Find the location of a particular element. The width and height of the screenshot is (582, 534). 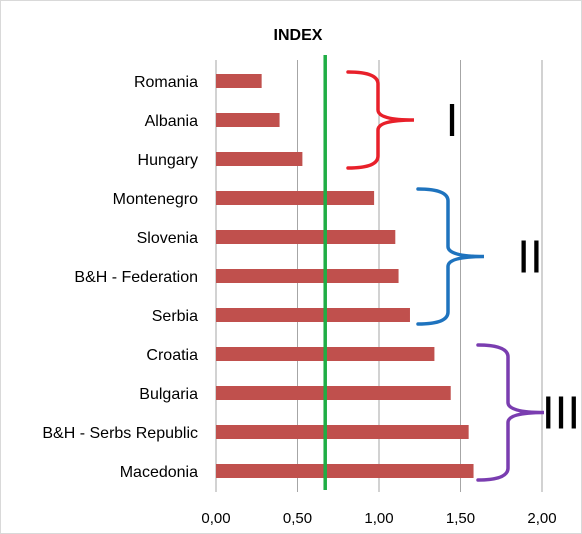

category-label: Slovenia is located at coordinates (167, 238).